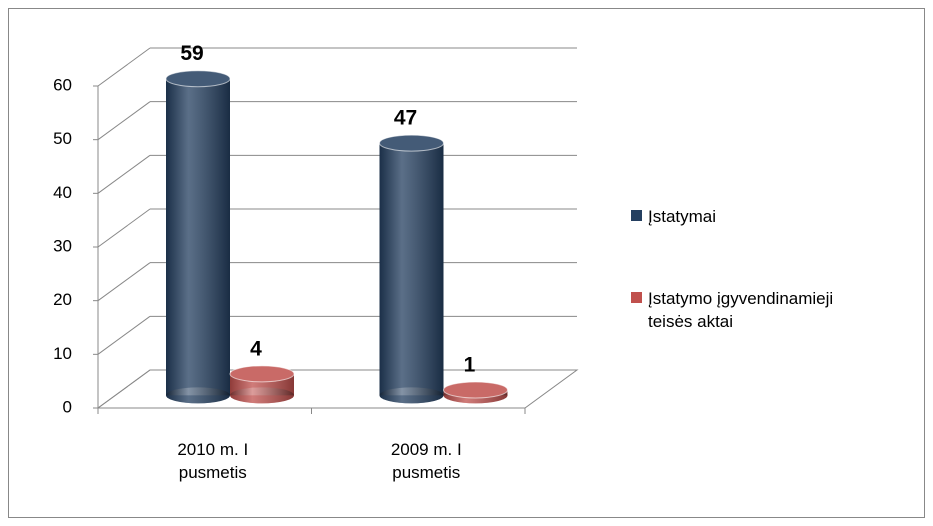 The width and height of the screenshot is (933, 526). I want to click on y-tick-label: 40, so click(62, 192).